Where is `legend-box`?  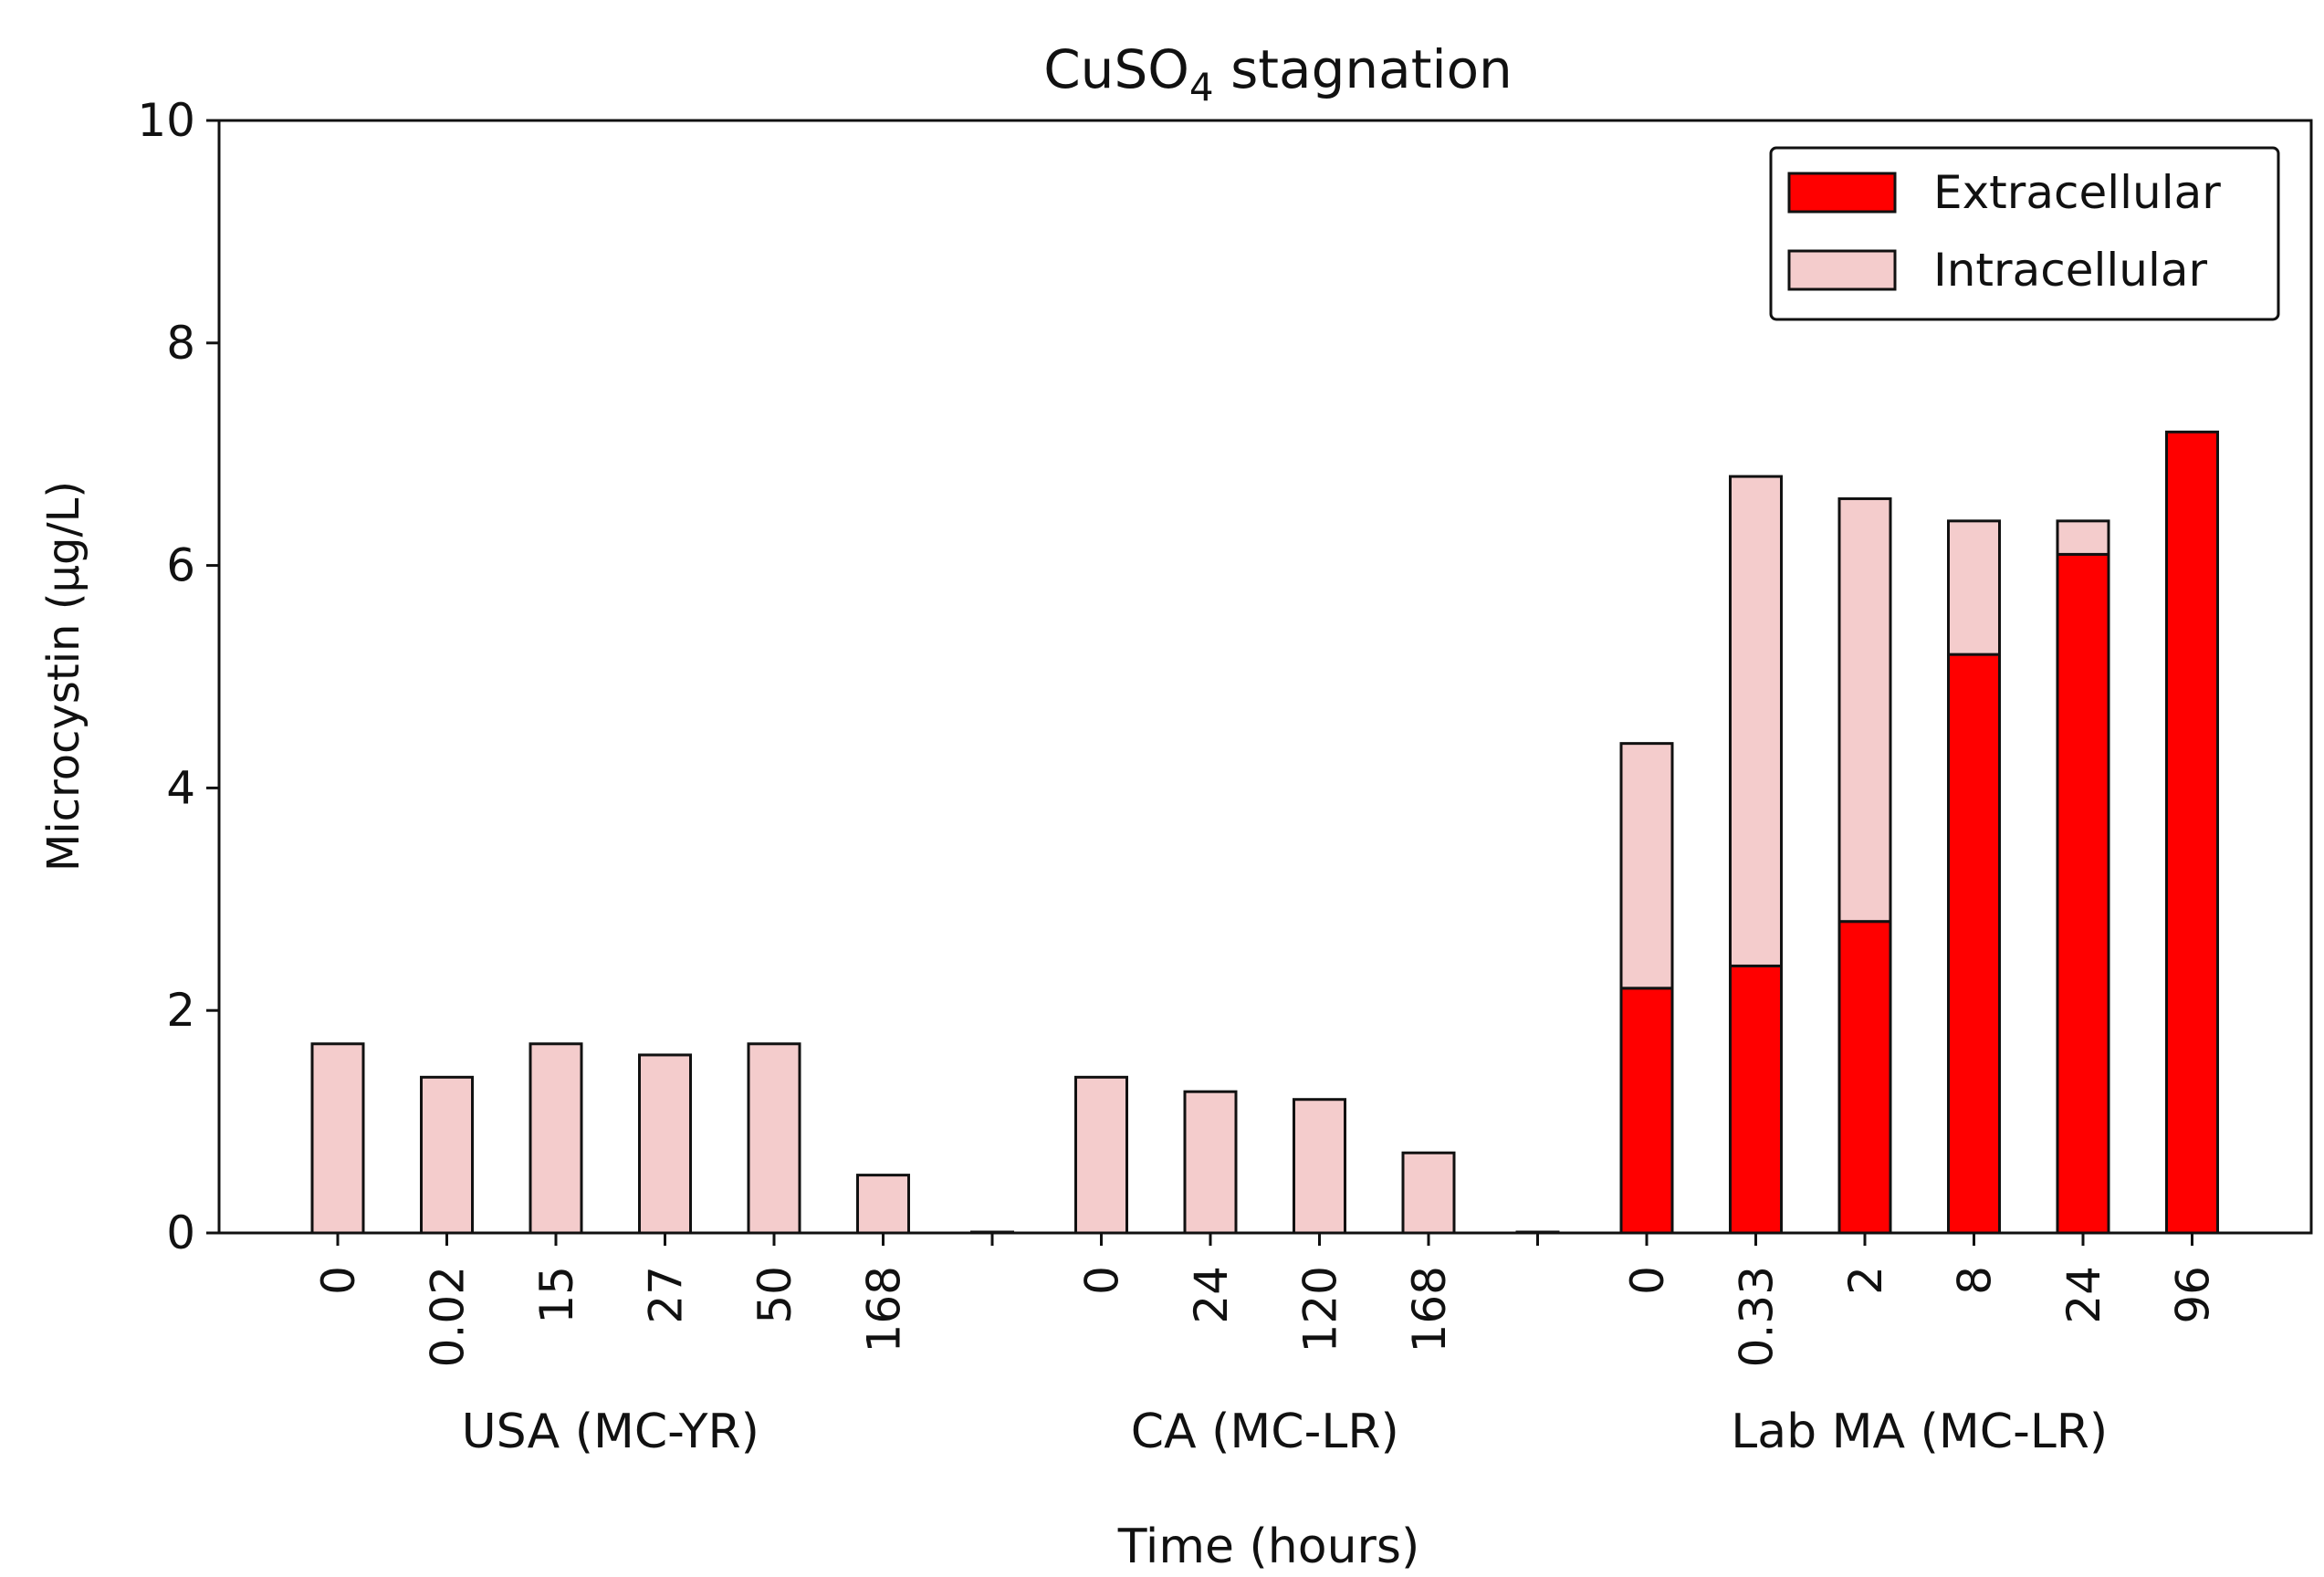 legend-box is located at coordinates (2025, 233).